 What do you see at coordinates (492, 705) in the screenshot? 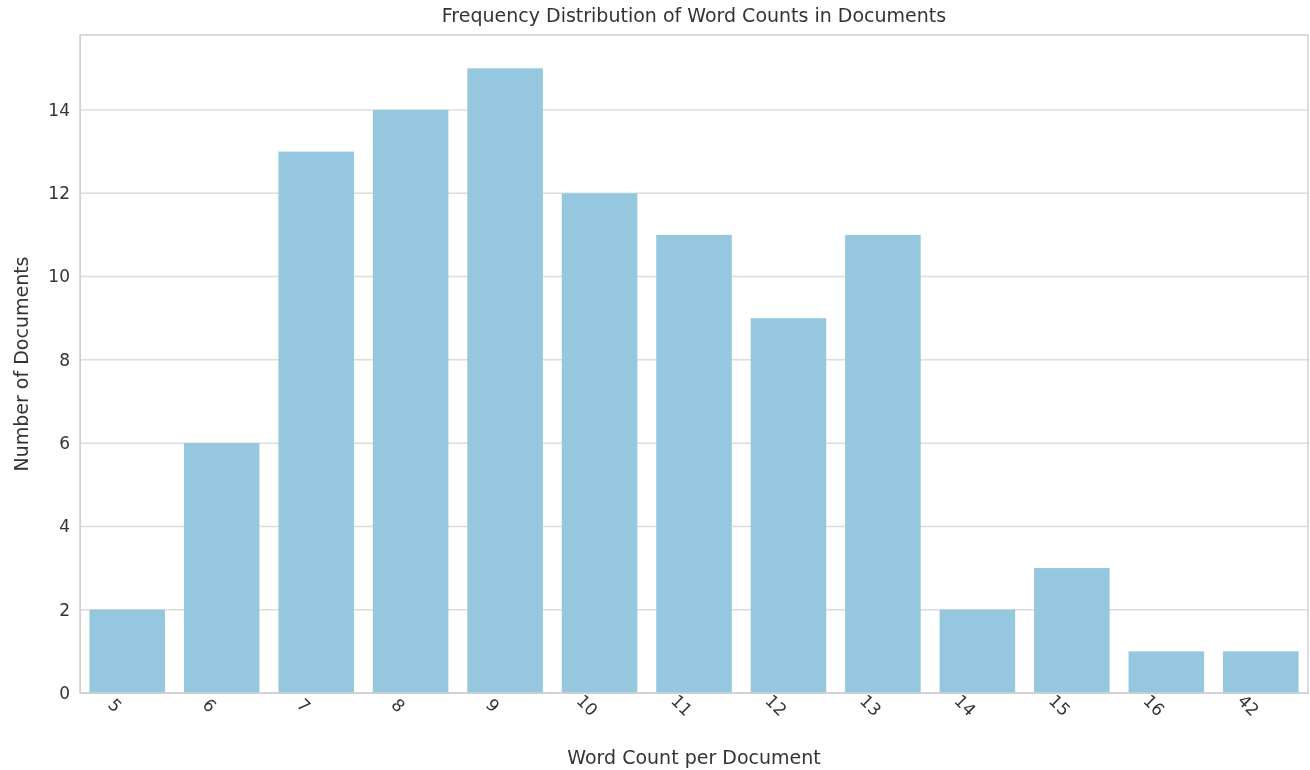
I see `x-tick-label: 9` at bounding box center [492, 705].